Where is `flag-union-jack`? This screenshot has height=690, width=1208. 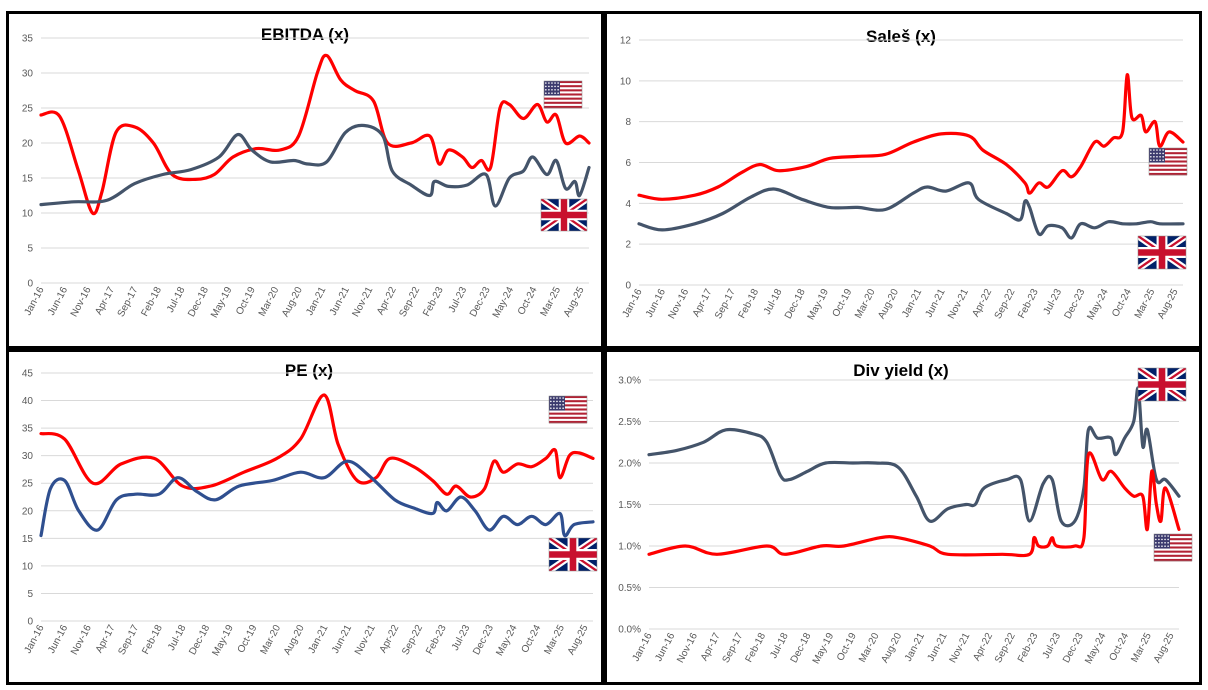
flag-union-jack is located at coordinates (1162, 384).